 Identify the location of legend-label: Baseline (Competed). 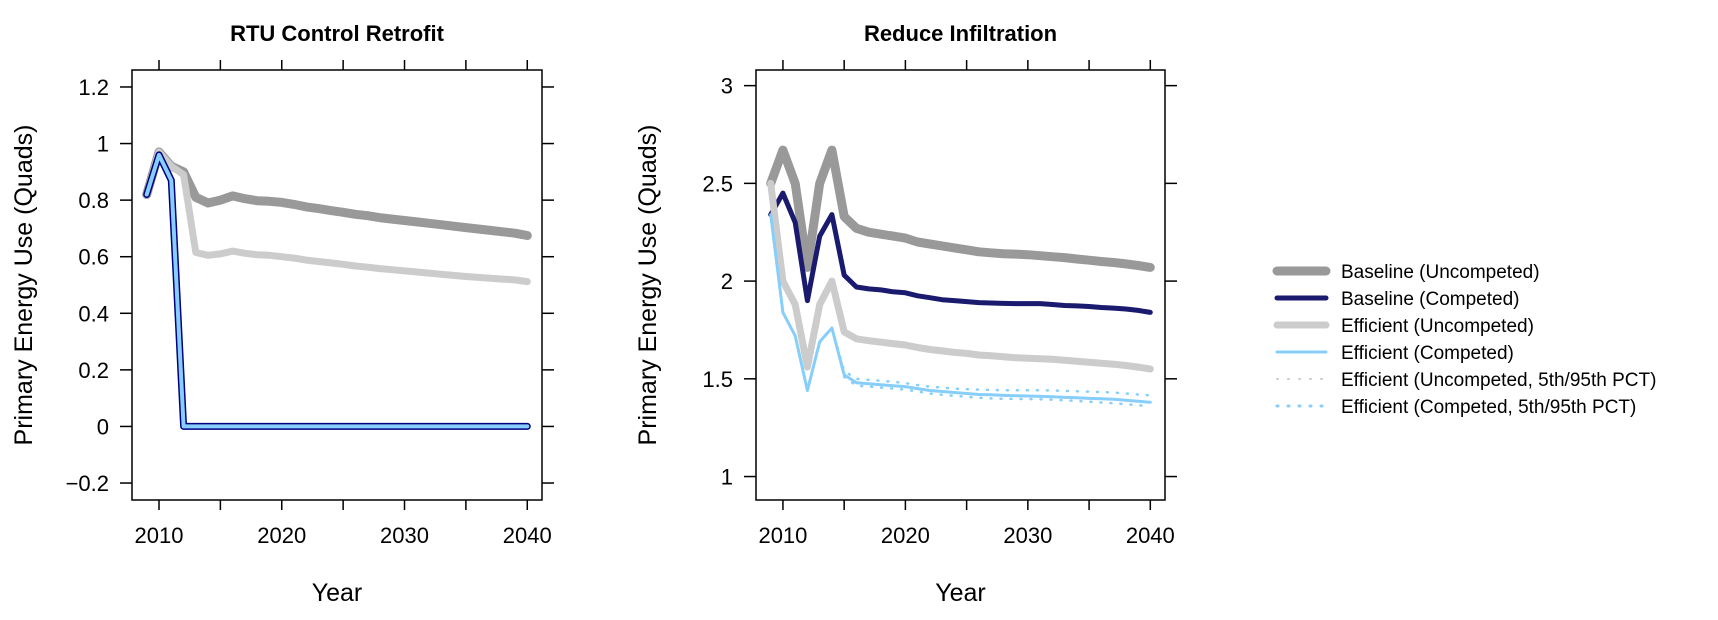
(1430, 299).